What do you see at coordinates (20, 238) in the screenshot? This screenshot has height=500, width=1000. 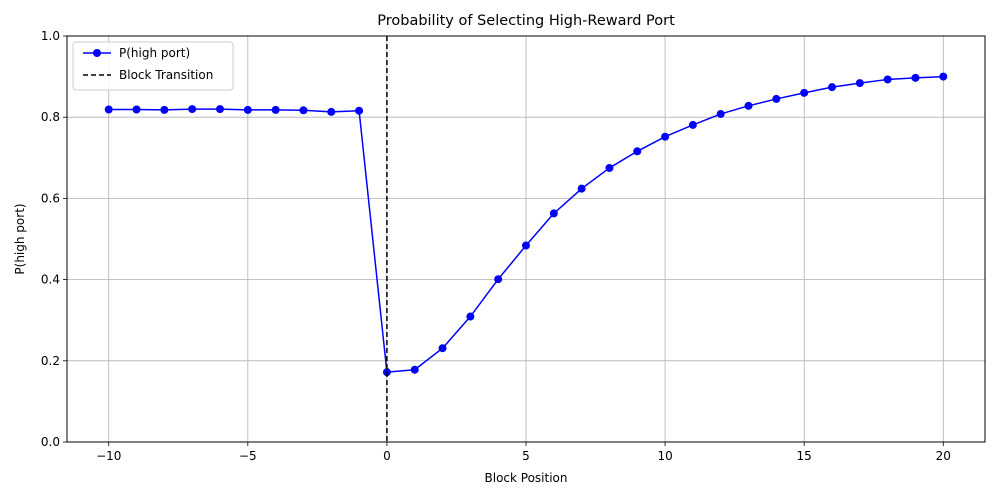 I see `y-axis-label: P(high port)` at bounding box center [20, 238].